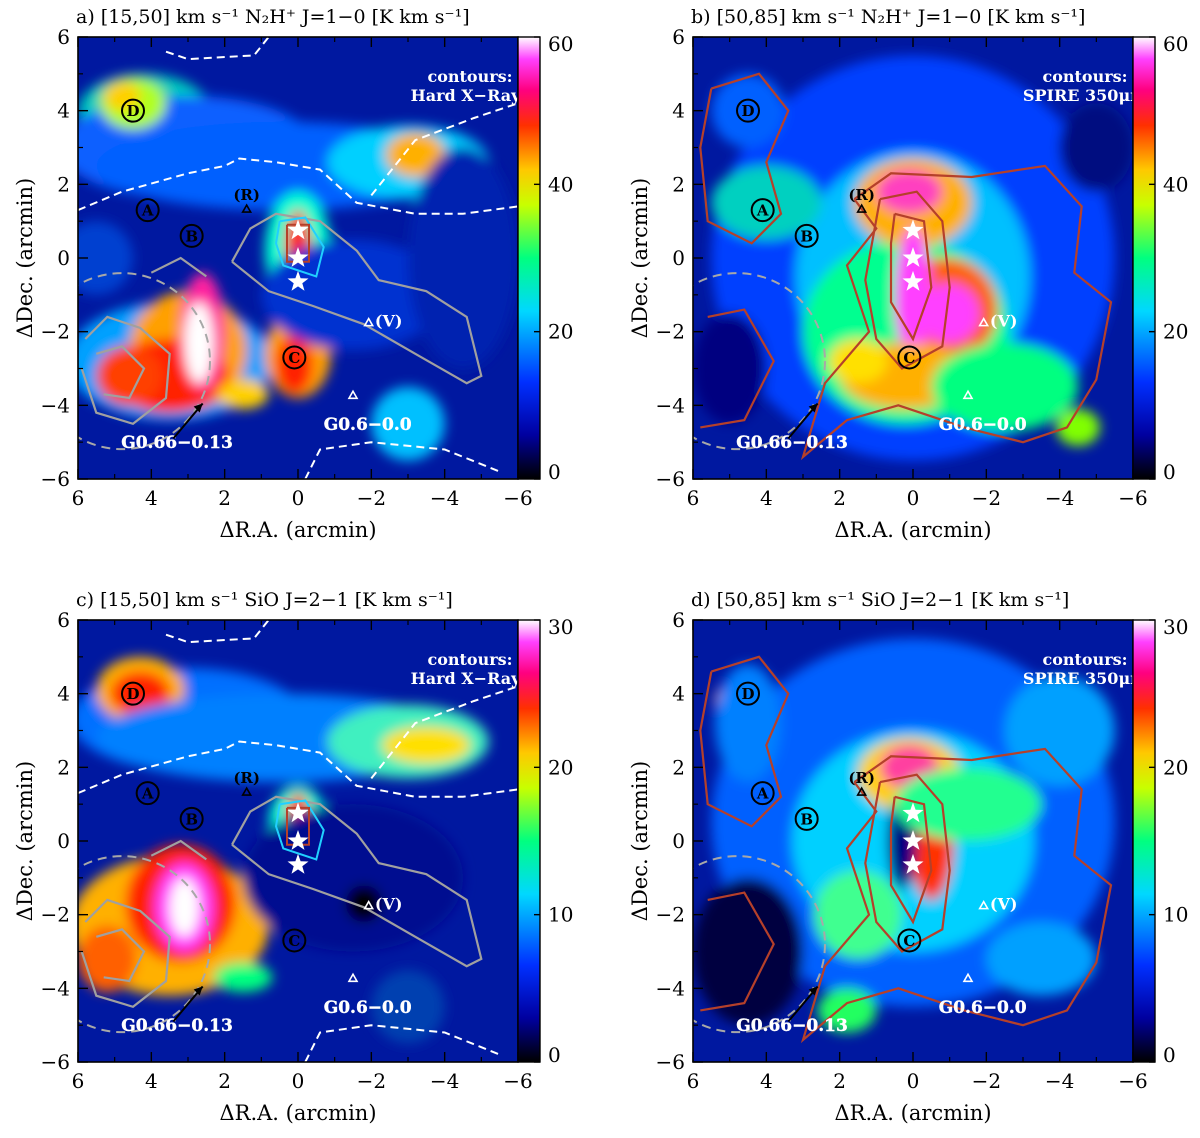 This screenshot has height=1138, width=1200. I want to click on source-label-C: C, so click(294, 941).